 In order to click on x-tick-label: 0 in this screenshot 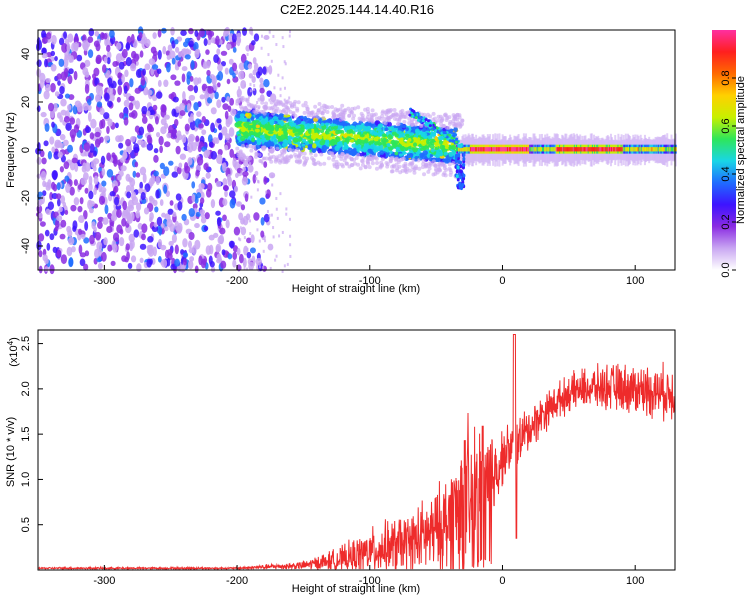, I will do `click(502, 281)`.